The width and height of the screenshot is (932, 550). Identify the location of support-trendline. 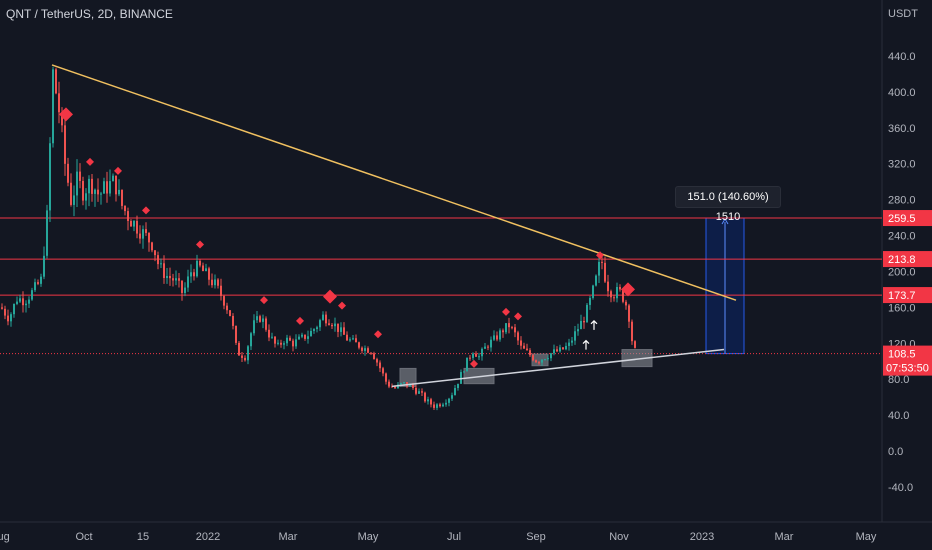
(558, 368).